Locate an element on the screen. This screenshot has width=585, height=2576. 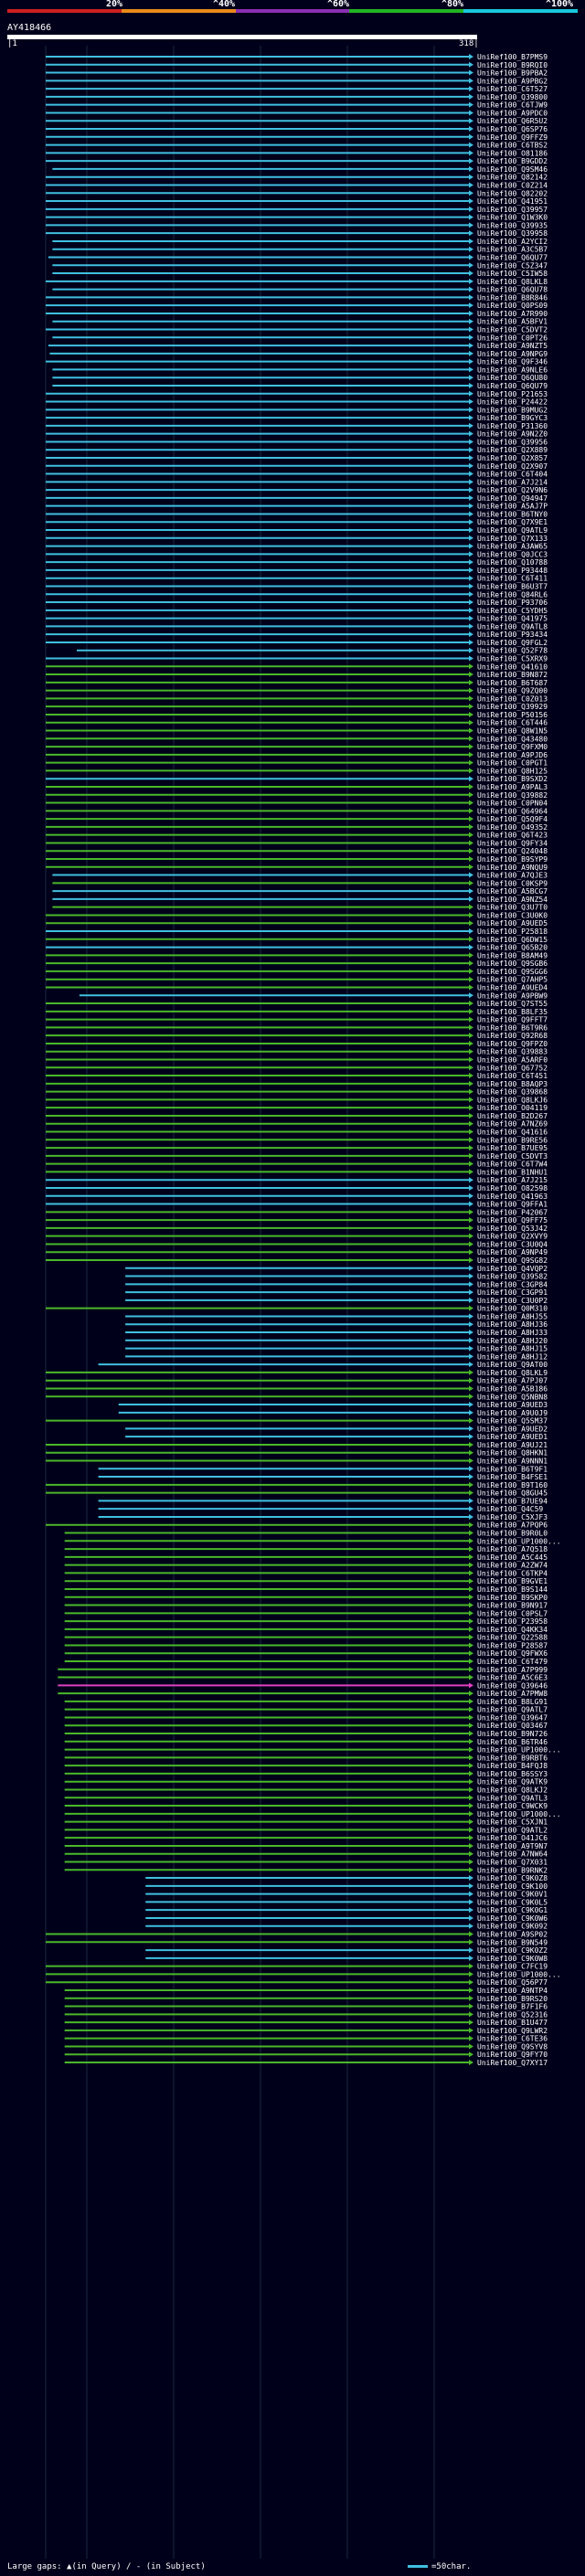
hit-label: UniRef100_Q8H125 is located at coordinates (512, 771).